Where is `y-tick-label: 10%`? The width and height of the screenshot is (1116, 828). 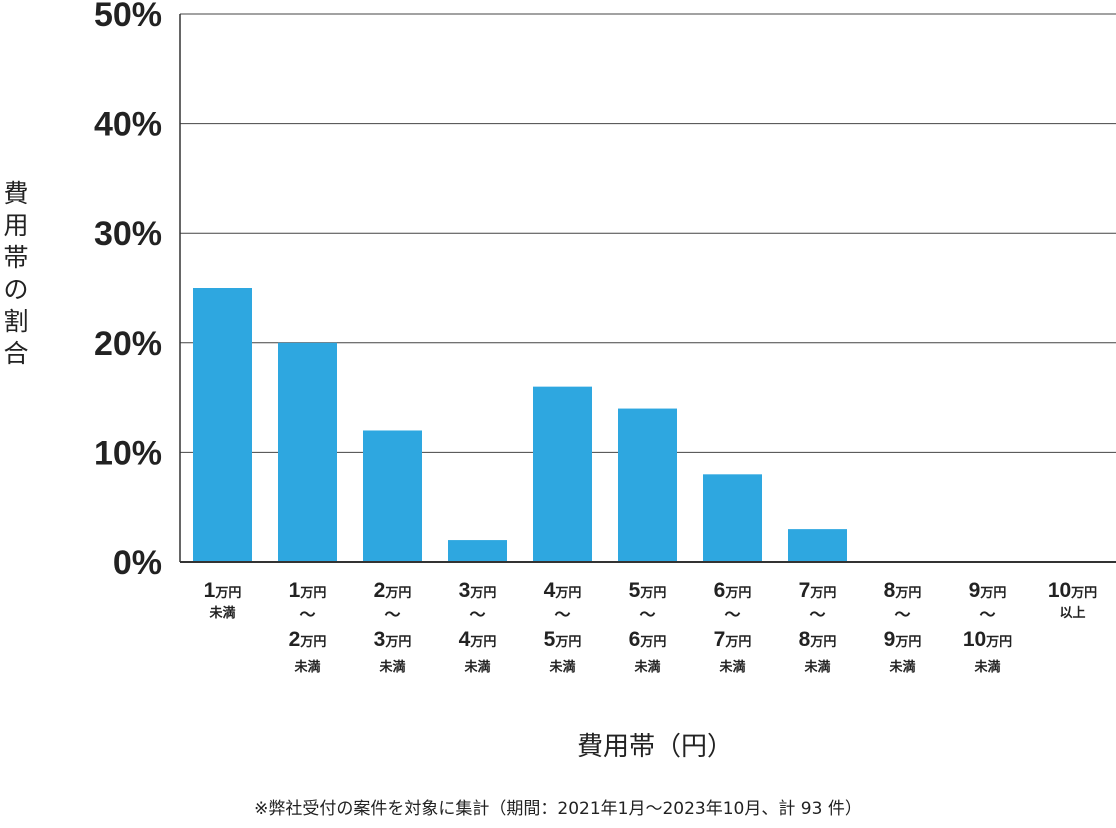 y-tick-label: 10% is located at coordinates (128, 453).